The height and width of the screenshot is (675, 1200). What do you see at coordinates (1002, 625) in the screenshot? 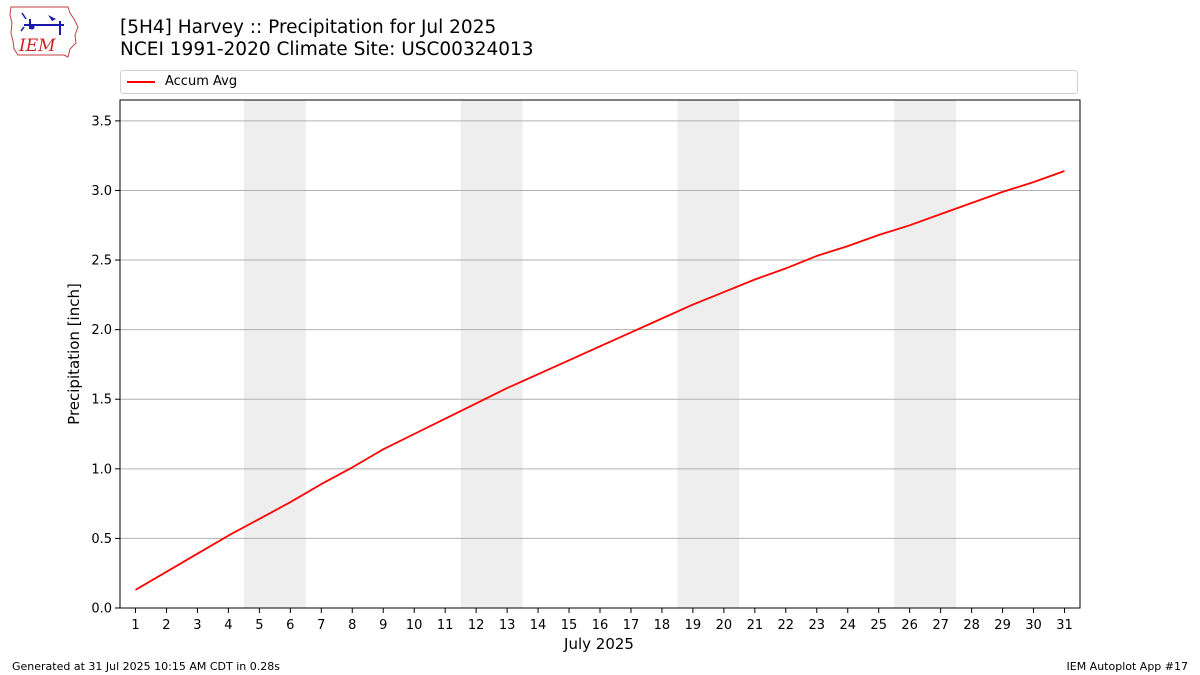
I see `x-tick-label: 29` at bounding box center [1002, 625].